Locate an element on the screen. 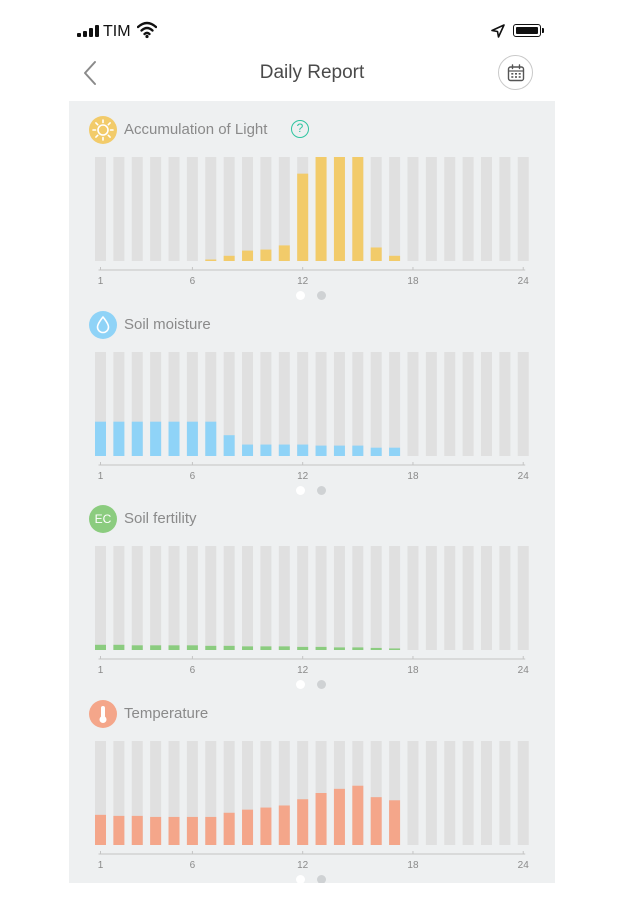 This screenshot has height=923, width=640. chevron-left-icon is located at coordinates (91, 73).